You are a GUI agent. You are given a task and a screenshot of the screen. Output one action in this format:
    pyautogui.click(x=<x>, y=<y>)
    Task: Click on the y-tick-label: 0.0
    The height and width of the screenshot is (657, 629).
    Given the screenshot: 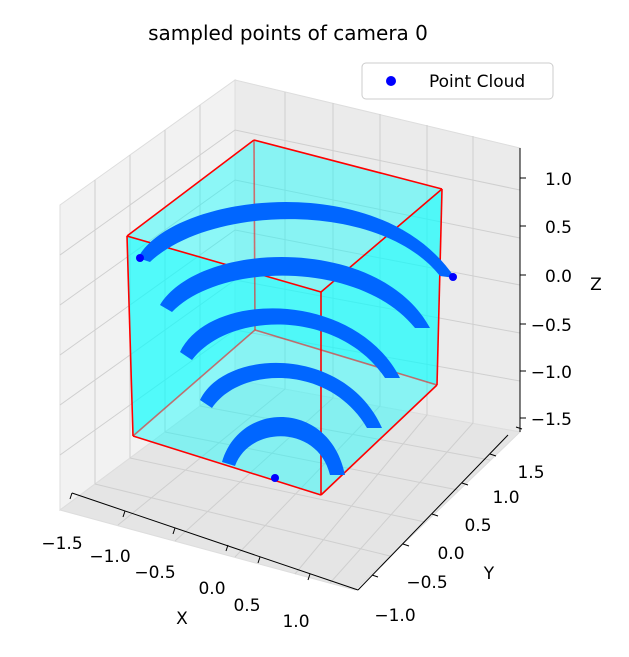 What is the action you would take?
    pyautogui.click(x=450, y=554)
    